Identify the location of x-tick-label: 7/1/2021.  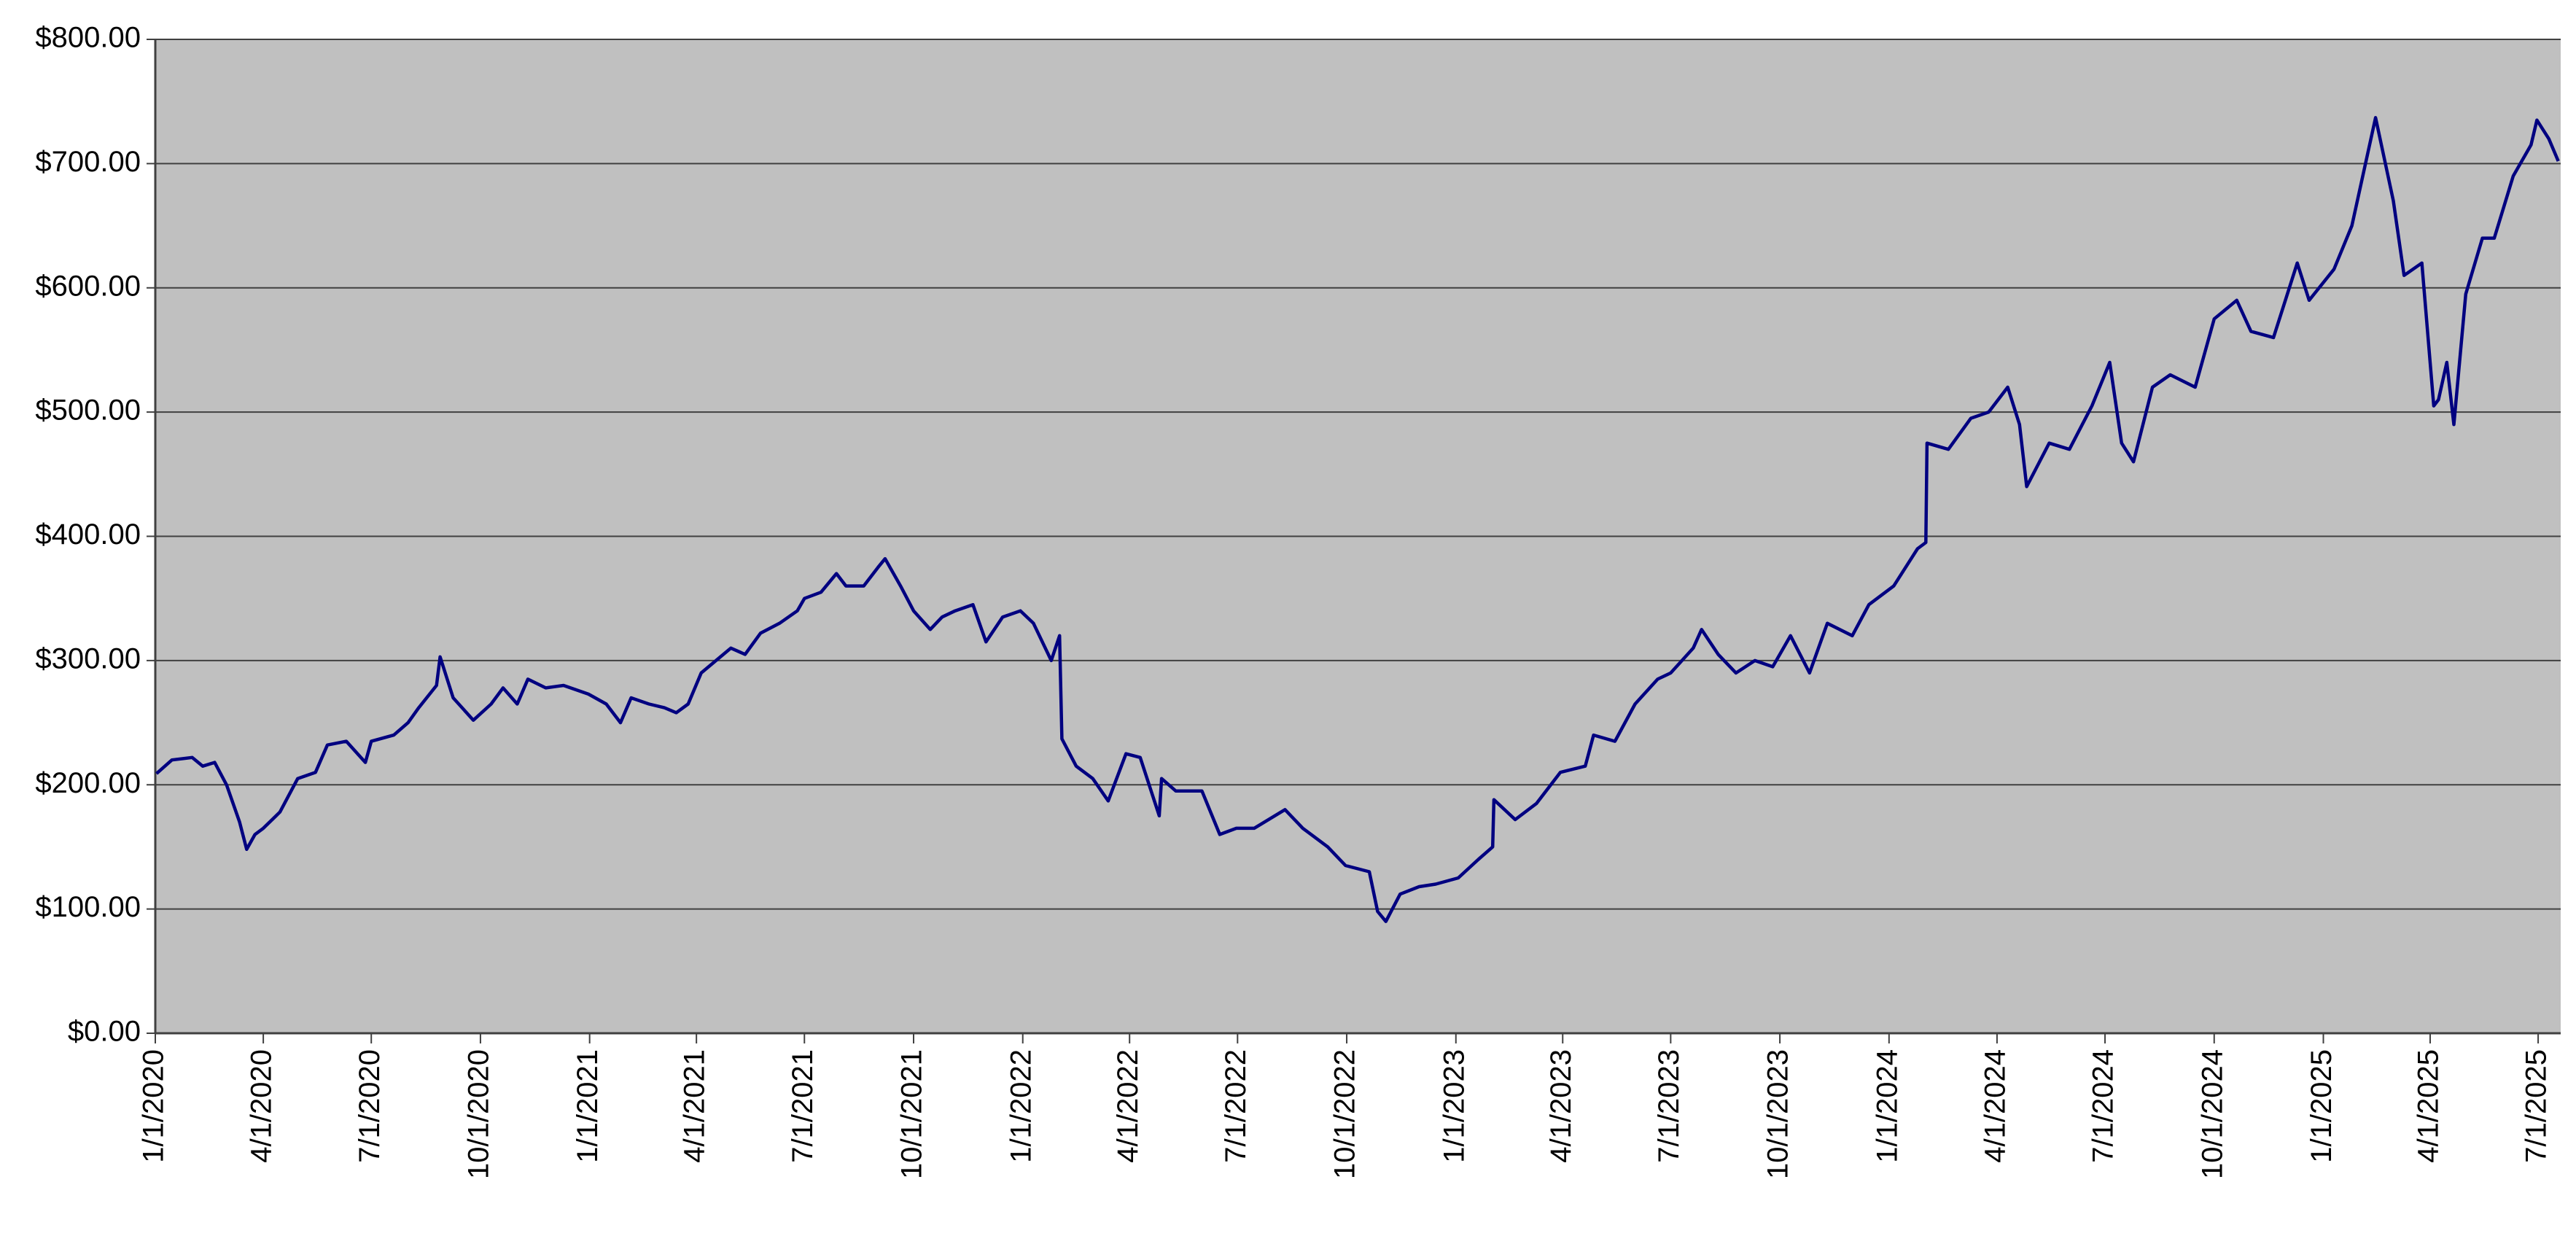
(803, 1106).